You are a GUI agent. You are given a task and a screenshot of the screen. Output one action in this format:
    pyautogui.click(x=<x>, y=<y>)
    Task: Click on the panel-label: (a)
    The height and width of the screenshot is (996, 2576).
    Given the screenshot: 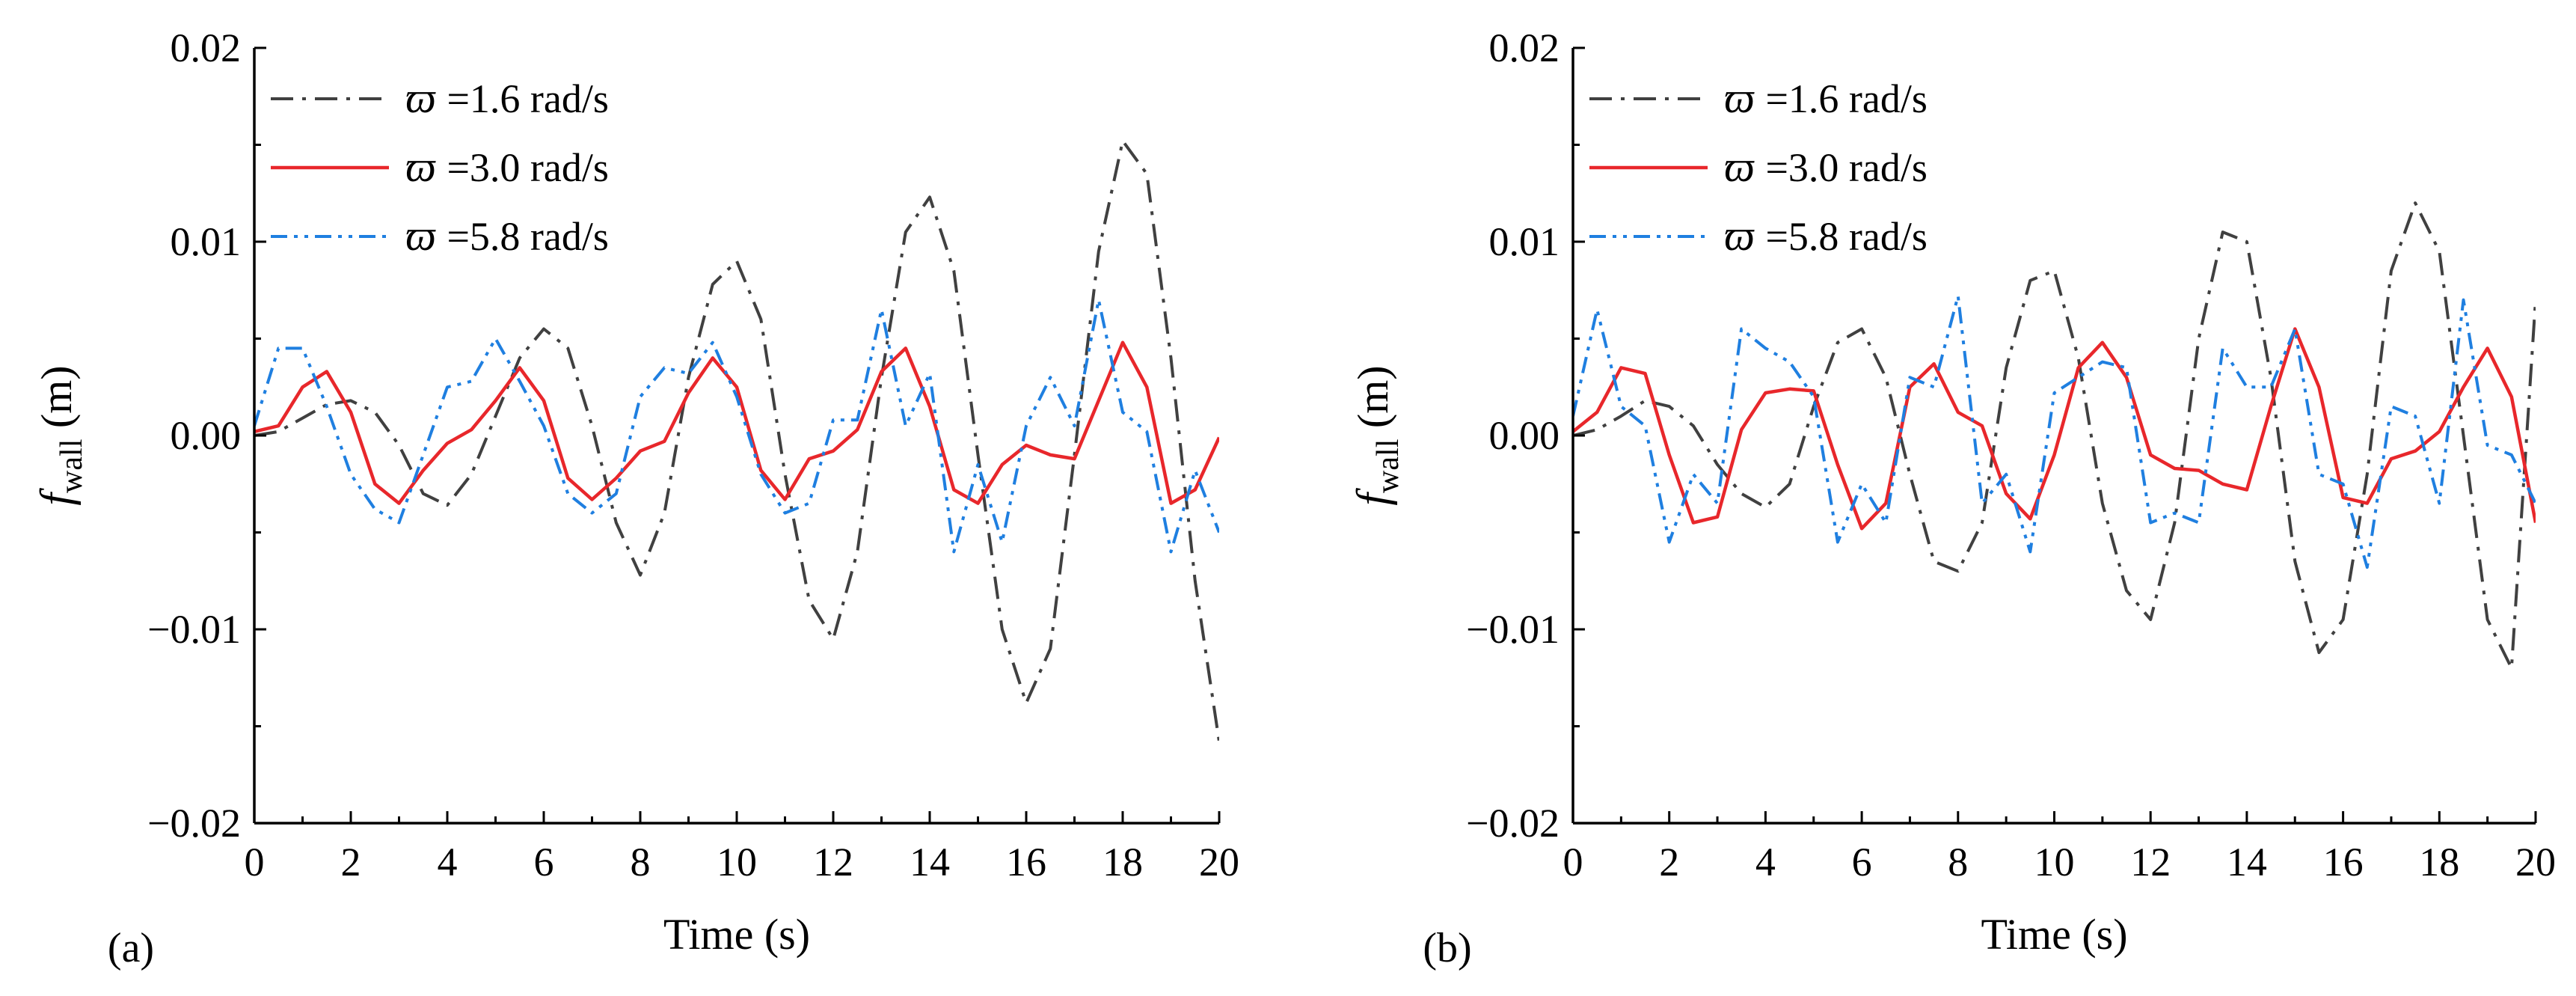 What is the action you would take?
    pyautogui.click(x=131, y=948)
    